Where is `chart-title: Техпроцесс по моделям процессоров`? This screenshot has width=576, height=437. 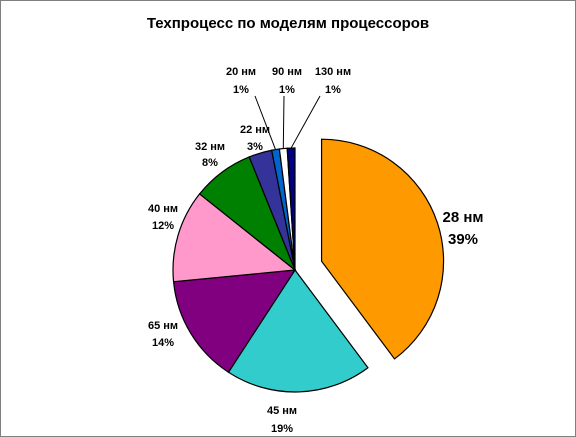
chart-title: Техпроцесс по моделям процессоров is located at coordinates (288, 23).